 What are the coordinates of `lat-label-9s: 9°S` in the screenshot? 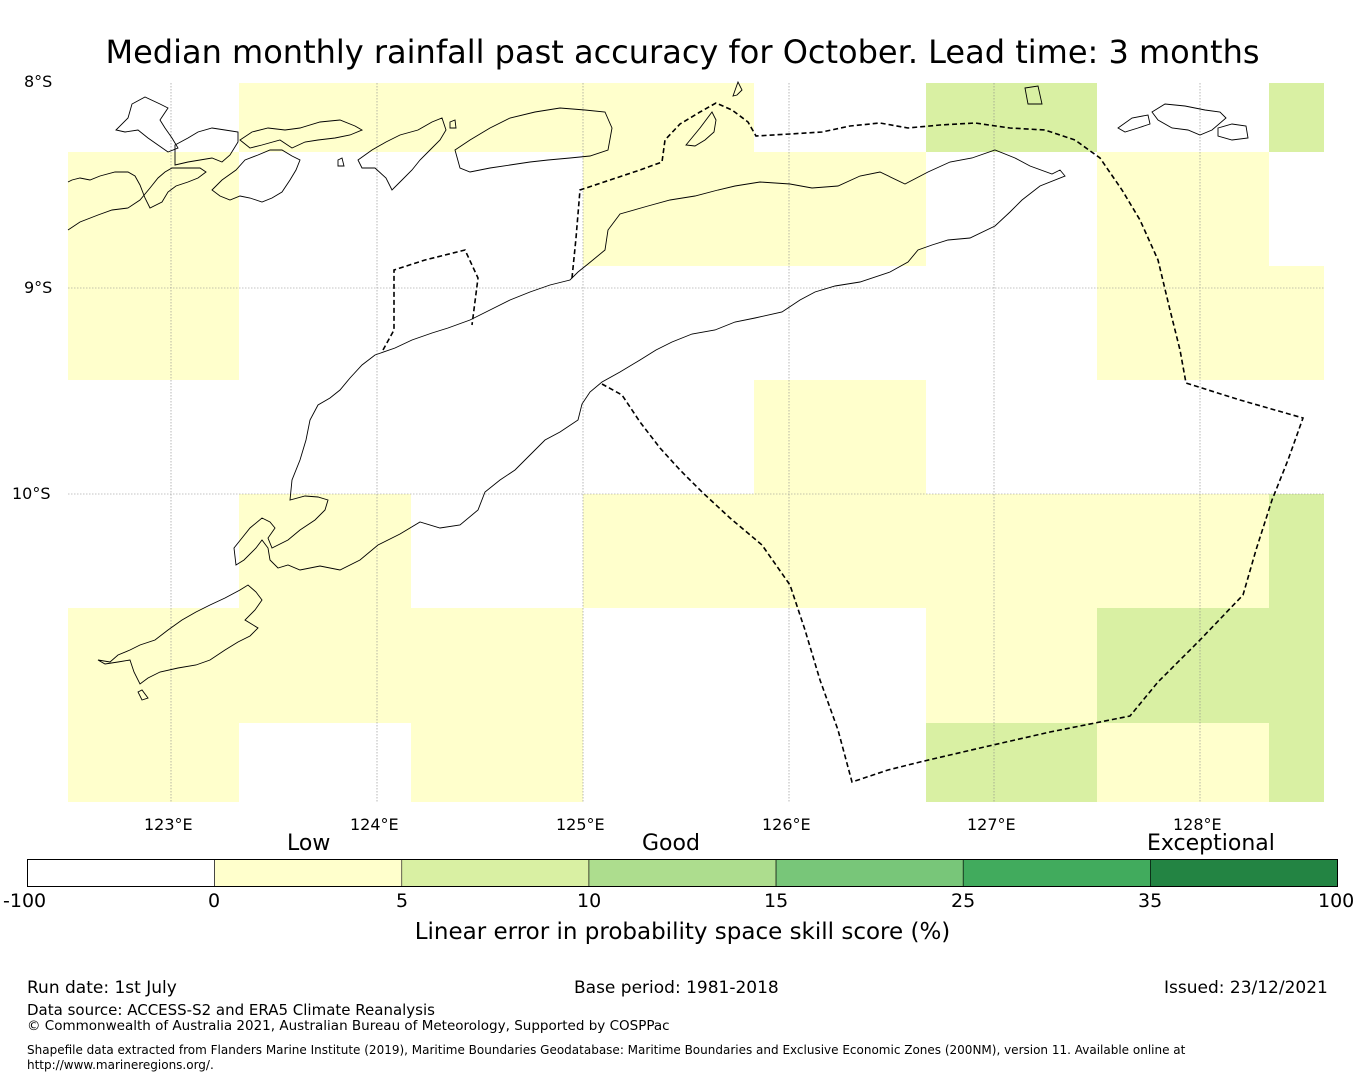 It's located at (38, 287).